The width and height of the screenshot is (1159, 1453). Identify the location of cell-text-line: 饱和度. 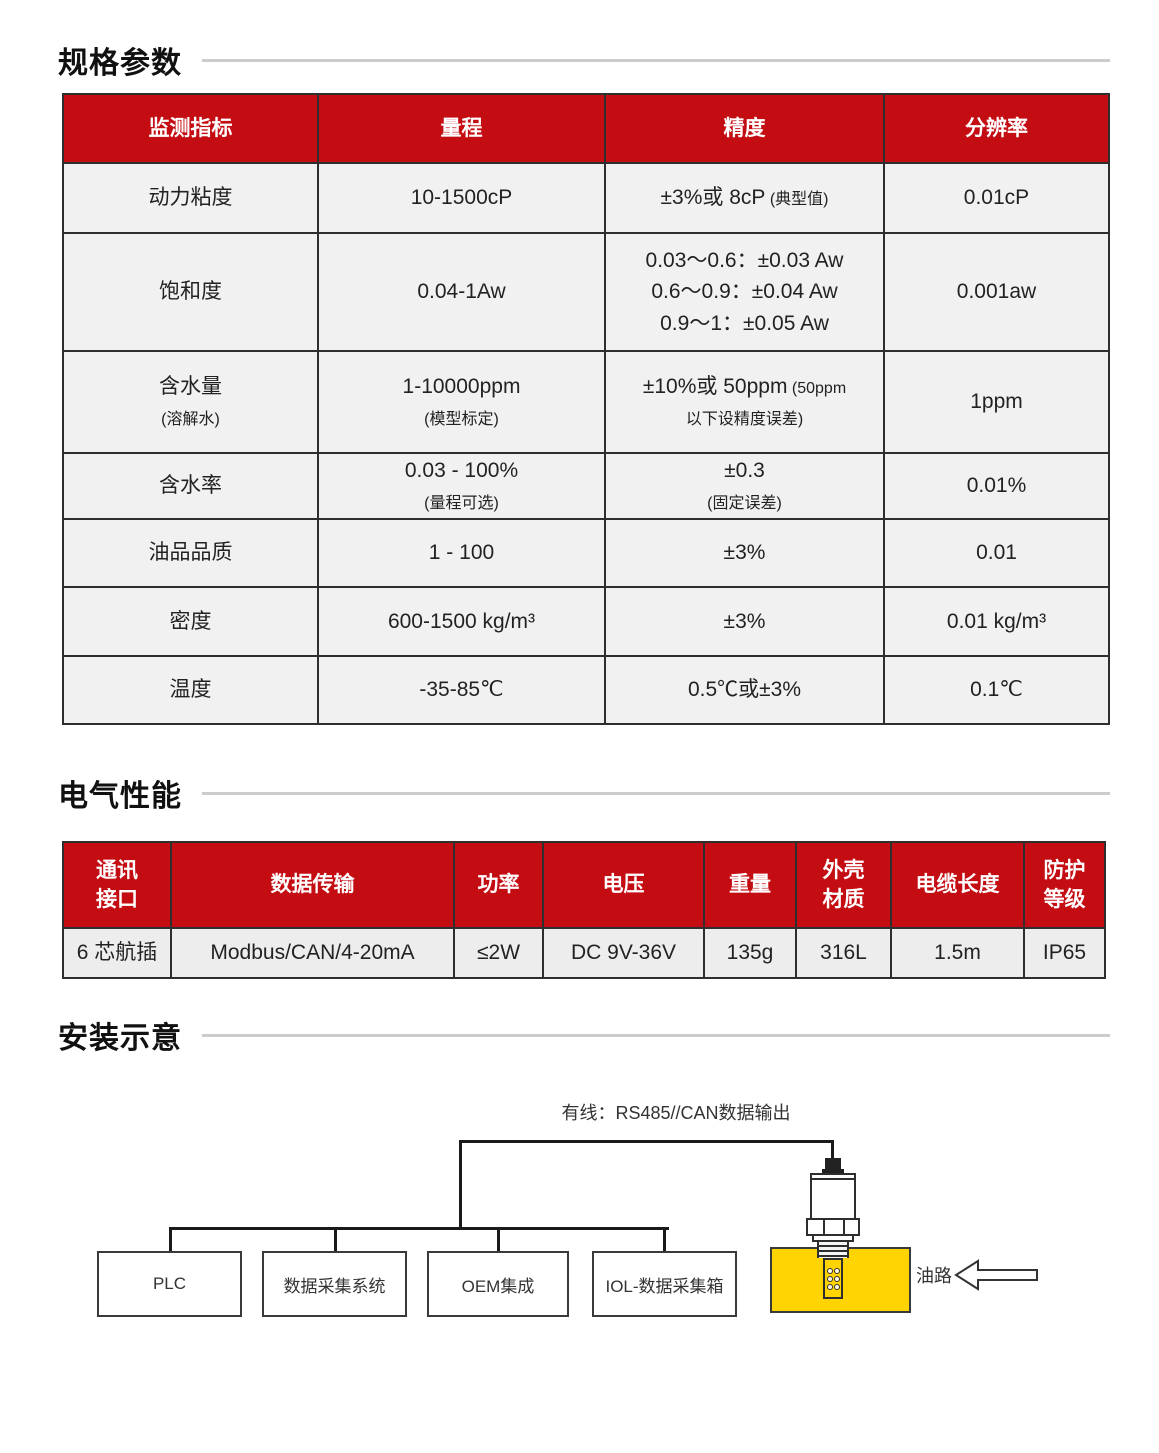
(190, 292).